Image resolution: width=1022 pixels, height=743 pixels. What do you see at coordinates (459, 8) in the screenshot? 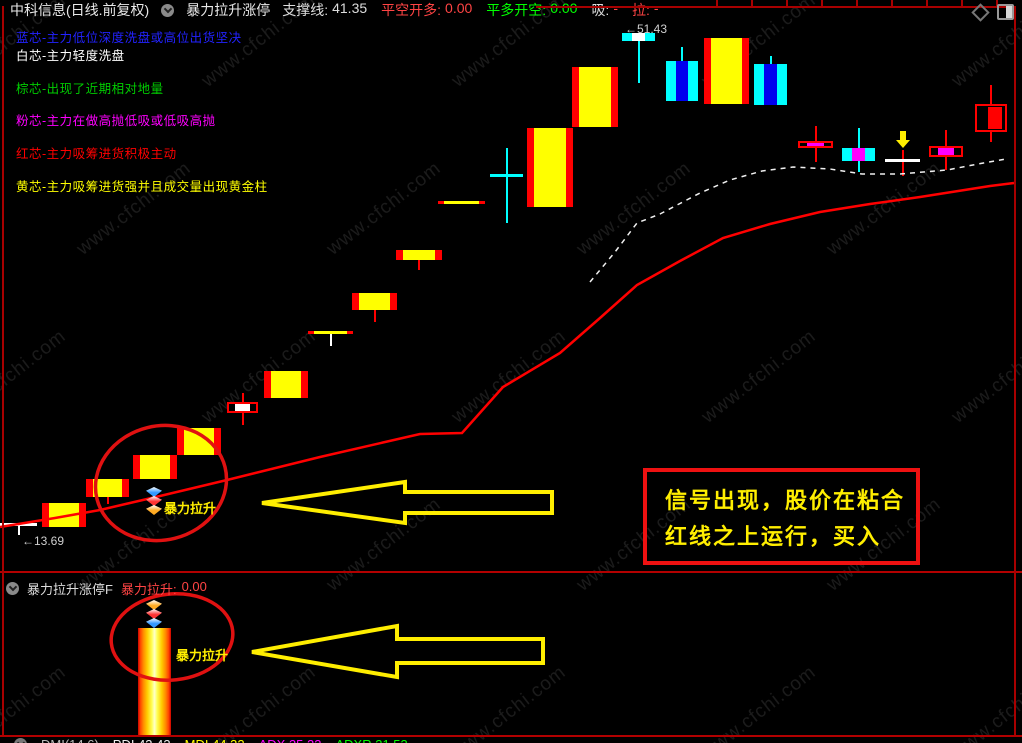
I see `header-item-value: 0.00` at bounding box center [459, 8].